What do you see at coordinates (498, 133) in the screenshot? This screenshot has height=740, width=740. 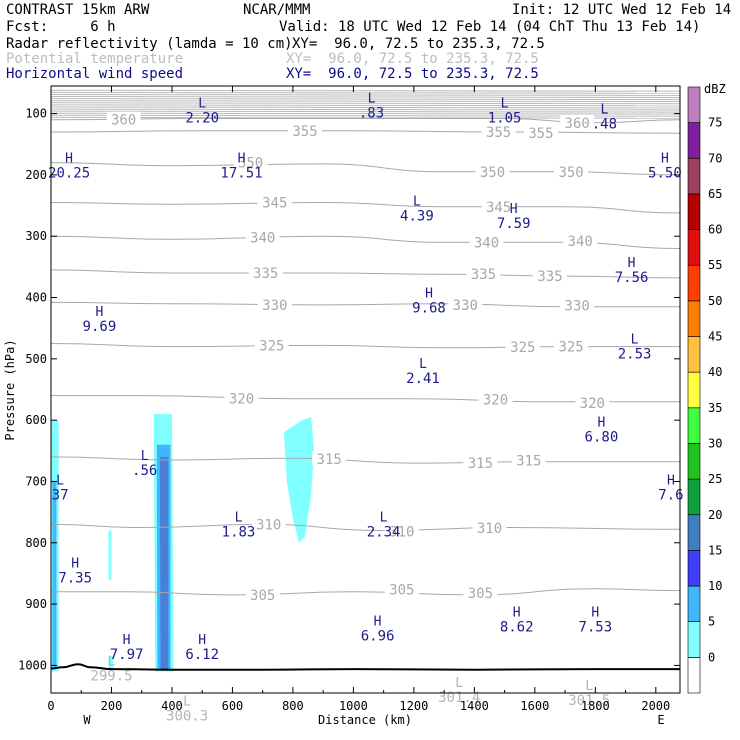 I see `theta-contour-label: 355` at bounding box center [498, 133].